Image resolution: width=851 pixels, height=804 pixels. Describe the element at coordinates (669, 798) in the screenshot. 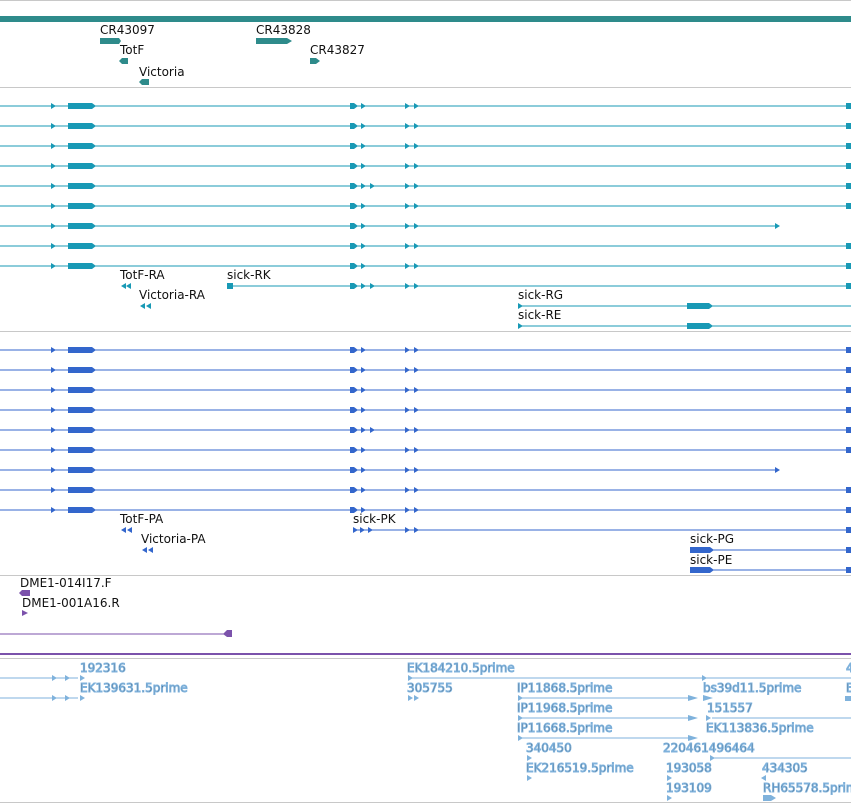

I see `est-193109-marker` at that location.